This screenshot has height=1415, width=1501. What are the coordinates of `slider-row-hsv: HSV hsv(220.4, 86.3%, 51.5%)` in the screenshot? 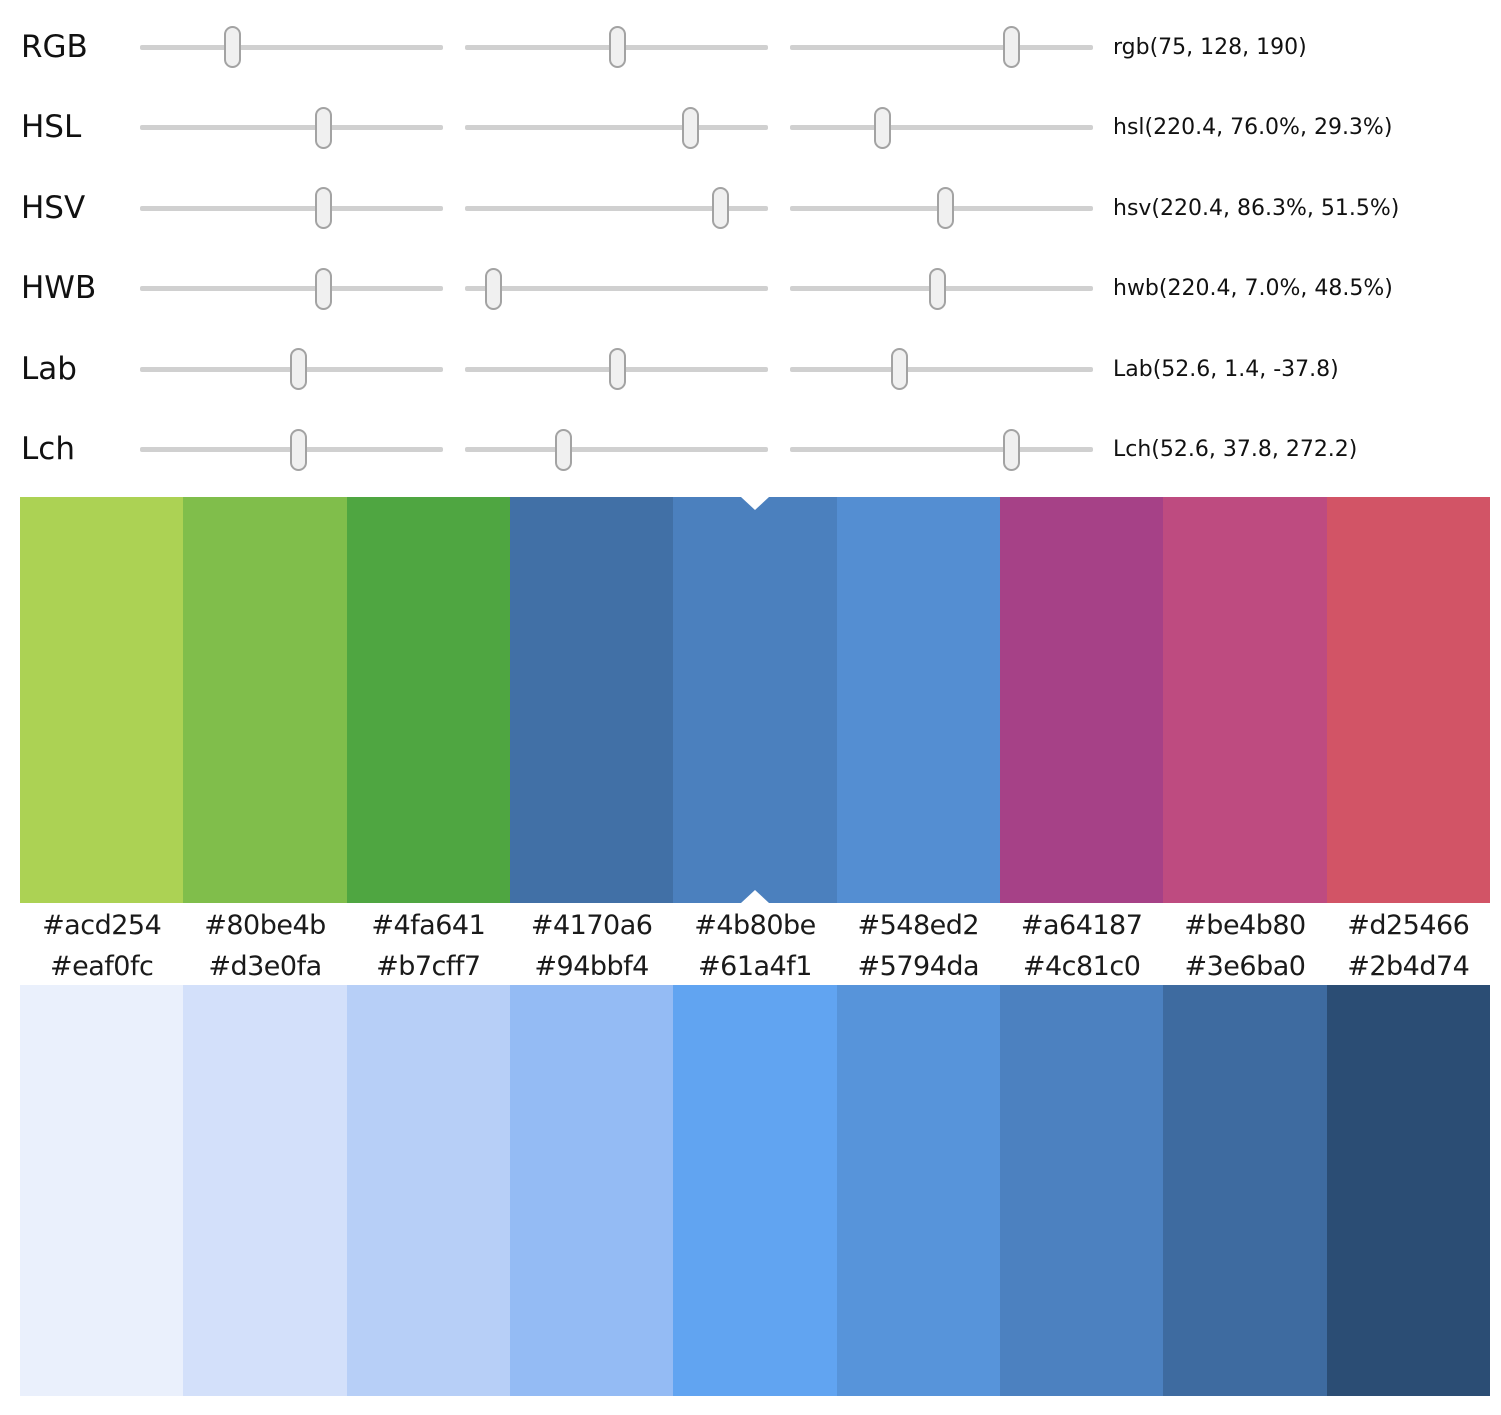 It's located at (750, 208).